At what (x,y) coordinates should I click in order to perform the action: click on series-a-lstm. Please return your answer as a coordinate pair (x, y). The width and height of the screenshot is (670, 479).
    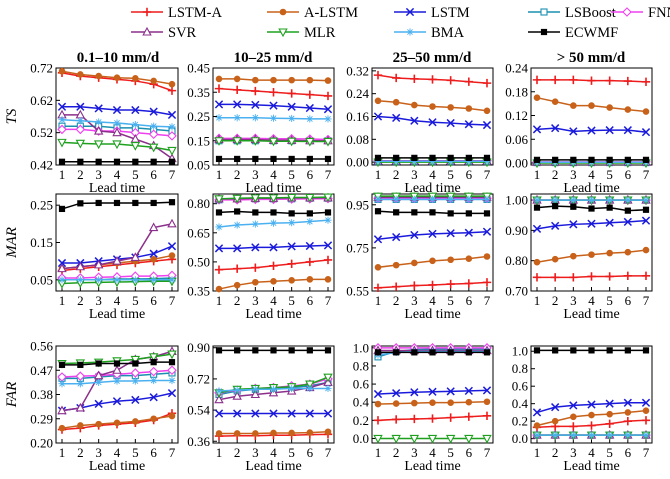
    Looking at the image, I should click on (591, 104).